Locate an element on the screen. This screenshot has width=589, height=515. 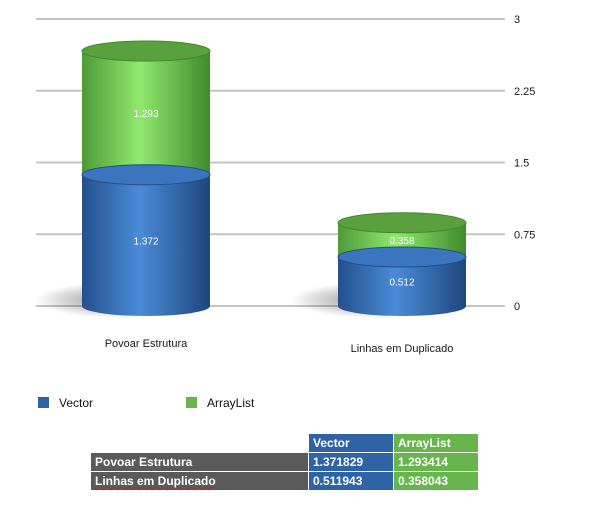
data-label: 0.358 is located at coordinates (401, 241).